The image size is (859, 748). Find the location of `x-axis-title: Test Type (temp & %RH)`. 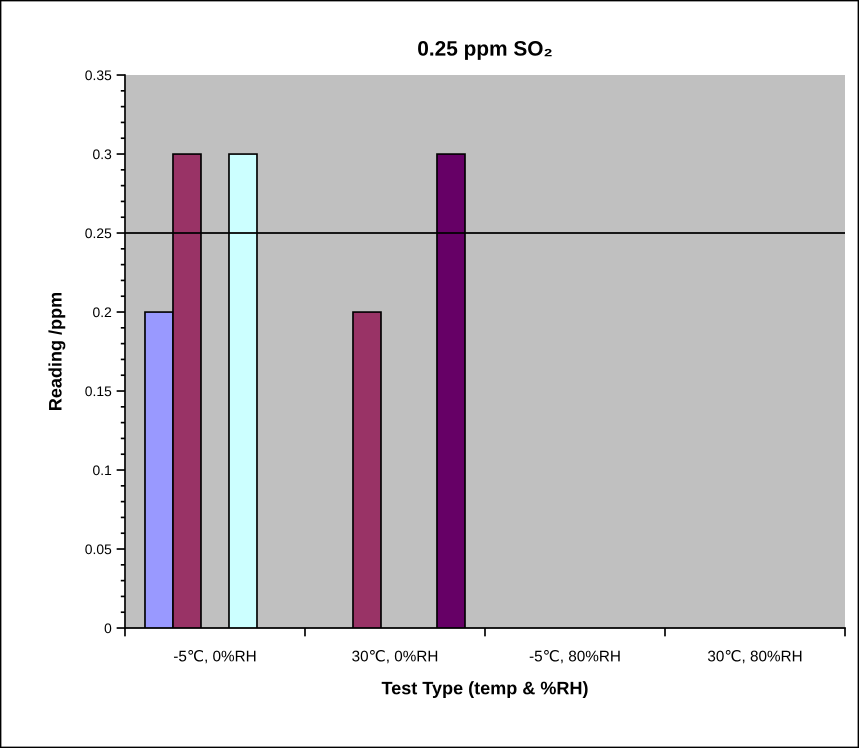

x-axis-title: Test Type (temp & %RH) is located at coordinates (485, 689).